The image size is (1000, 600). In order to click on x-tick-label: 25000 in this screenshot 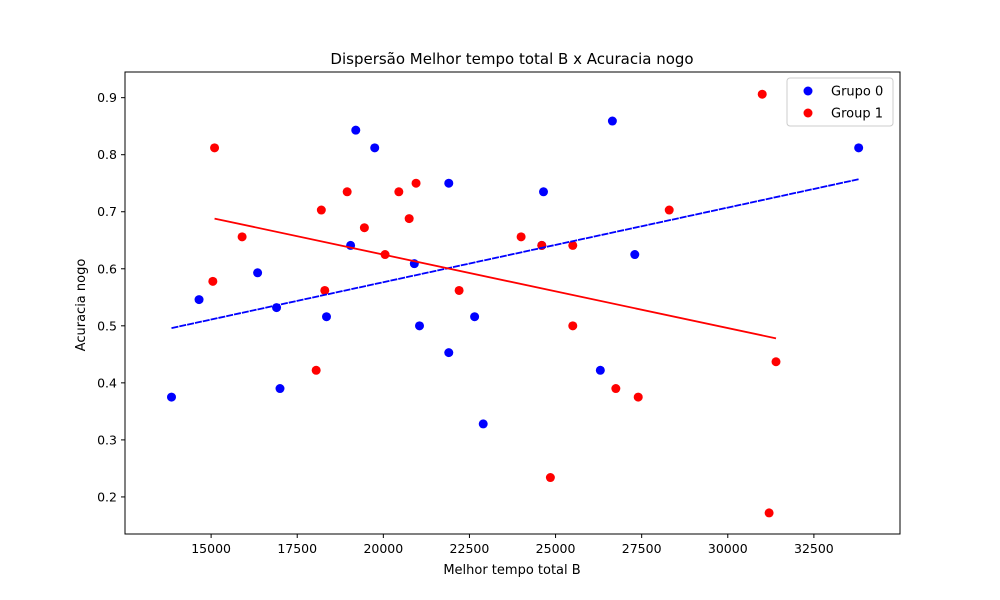, I will do `click(556, 548)`.